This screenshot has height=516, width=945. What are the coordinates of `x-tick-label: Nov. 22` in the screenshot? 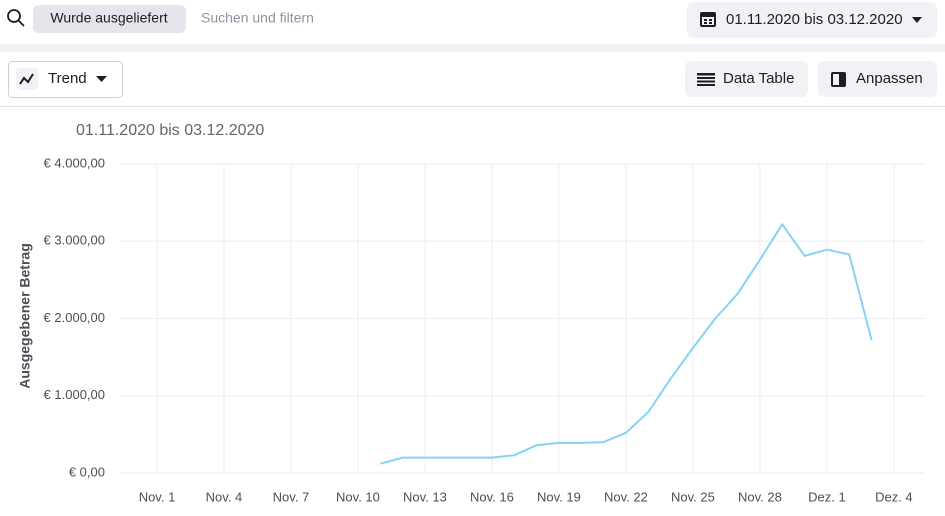 It's located at (626, 496).